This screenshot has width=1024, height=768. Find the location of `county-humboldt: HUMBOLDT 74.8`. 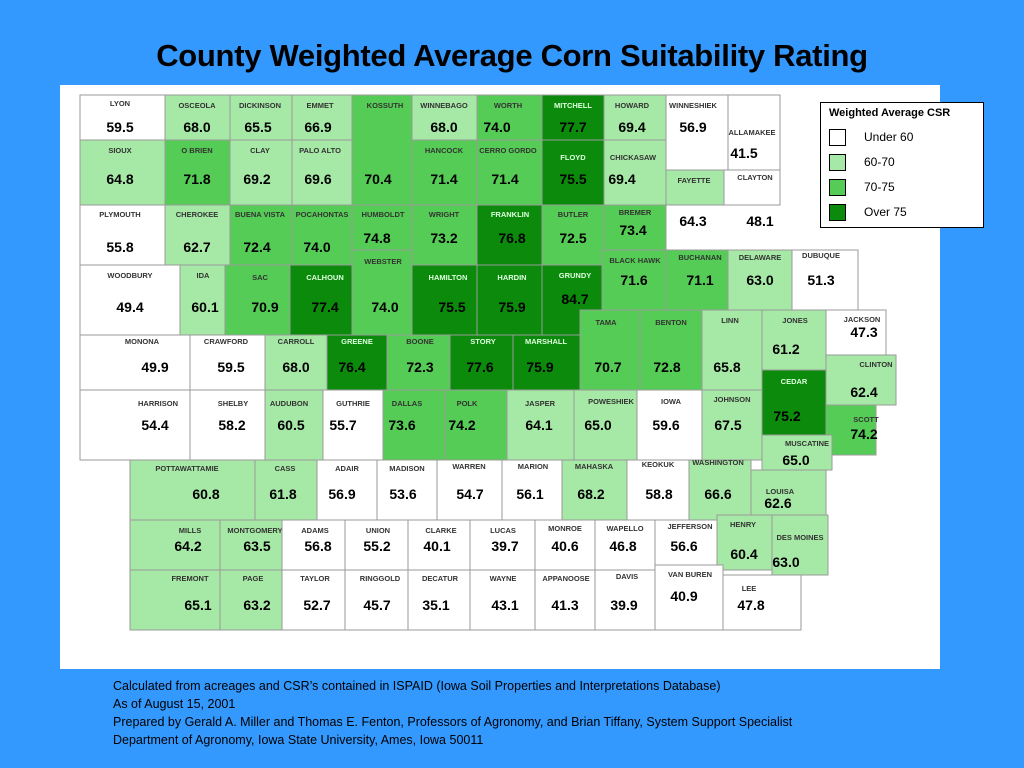

county-humboldt: HUMBOLDT 74.8 is located at coordinates (382, 227).